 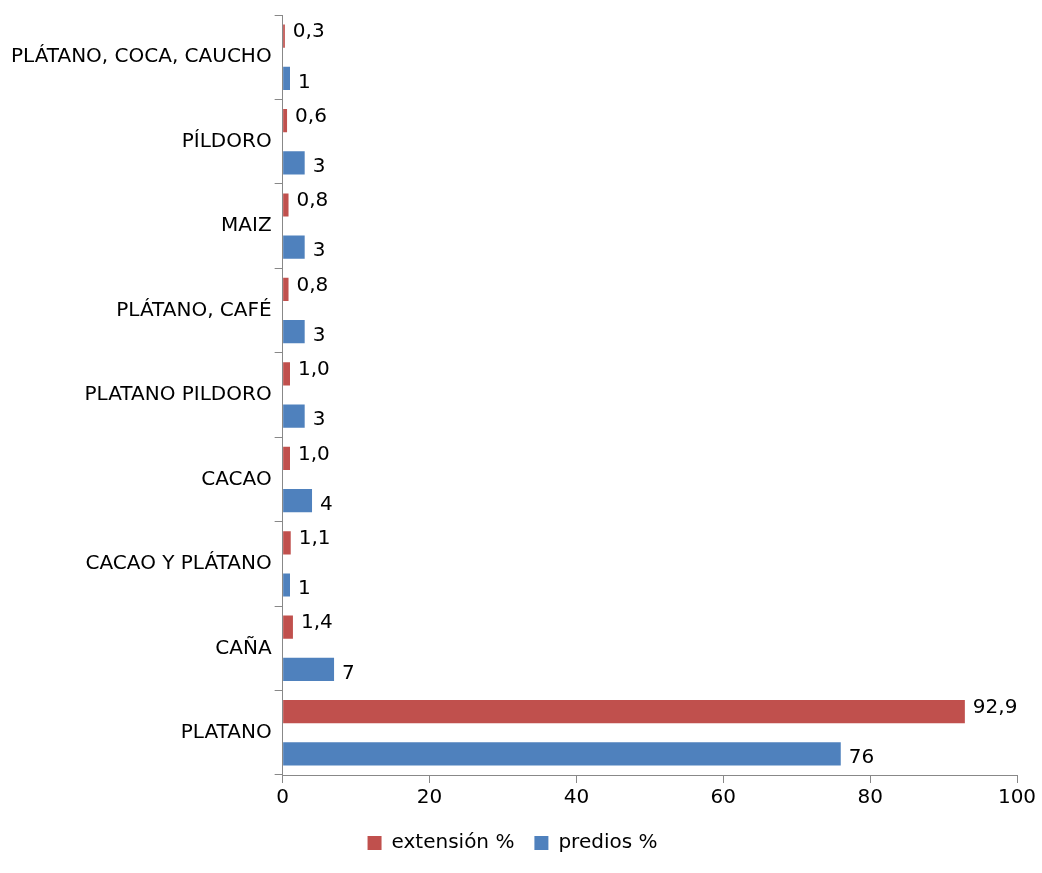 What do you see at coordinates (283, 796) in the screenshot?
I see `x-tick-label: 0` at bounding box center [283, 796].